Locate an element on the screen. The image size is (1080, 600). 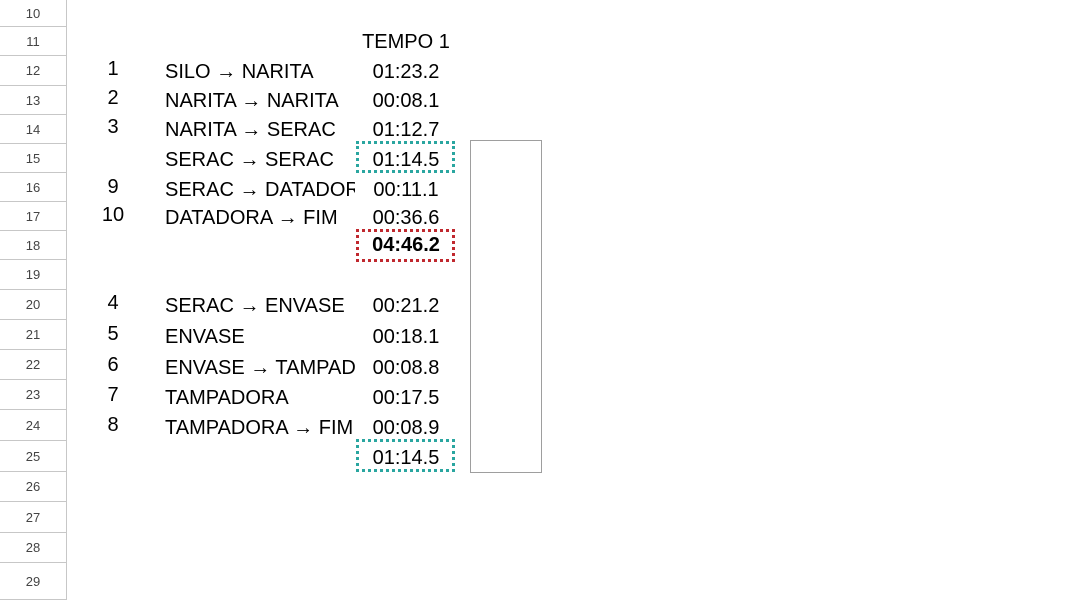
step-number-cell: 5 is located at coordinates (113, 334).